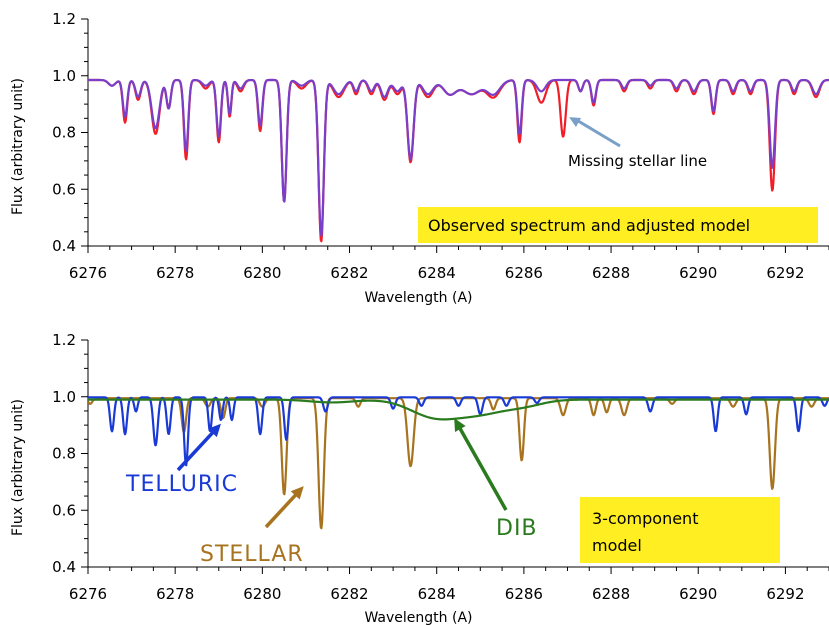  What do you see at coordinates (458, 409) in the screenshot?
I see `series-line-dib` at bounding box center [458, 409].